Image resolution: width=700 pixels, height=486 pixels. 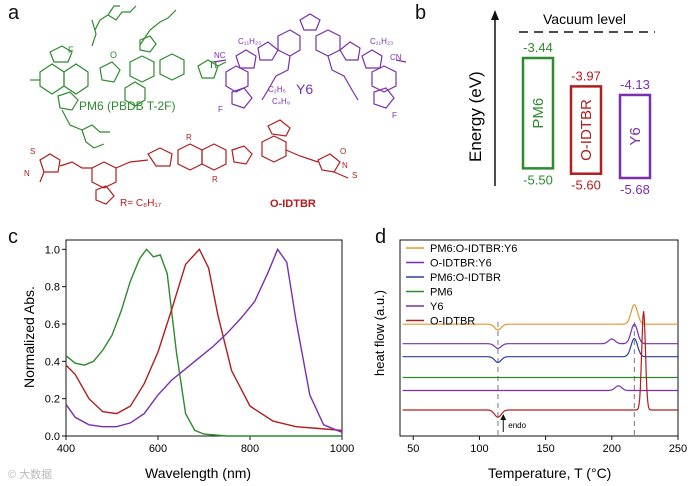 I want to click on x-tick-label: 400, so click(x=66, y=449).